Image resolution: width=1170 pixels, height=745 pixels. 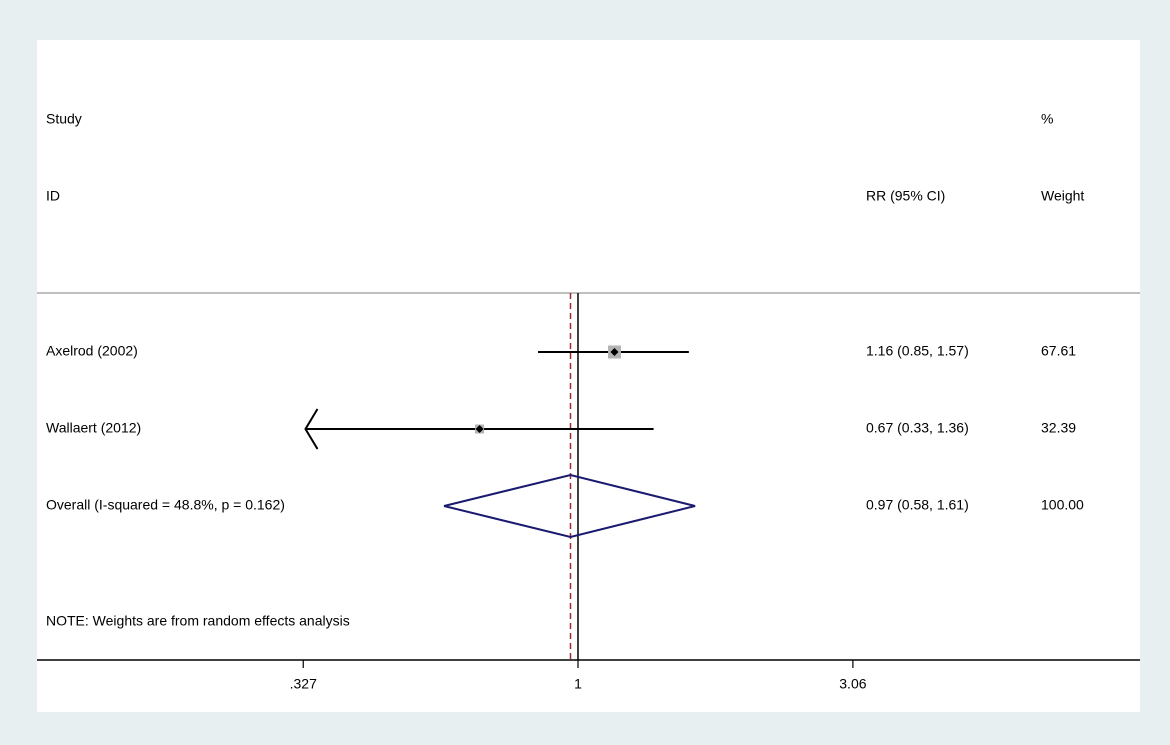 What do you see at coordinates (1047, 119) in the screenshot?
I see `header-percent: %` at bounding box center [1047, 119].